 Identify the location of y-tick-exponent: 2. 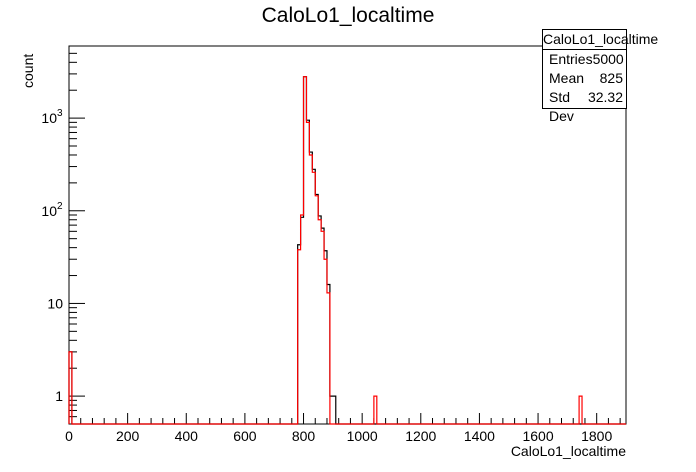
(60, 206).